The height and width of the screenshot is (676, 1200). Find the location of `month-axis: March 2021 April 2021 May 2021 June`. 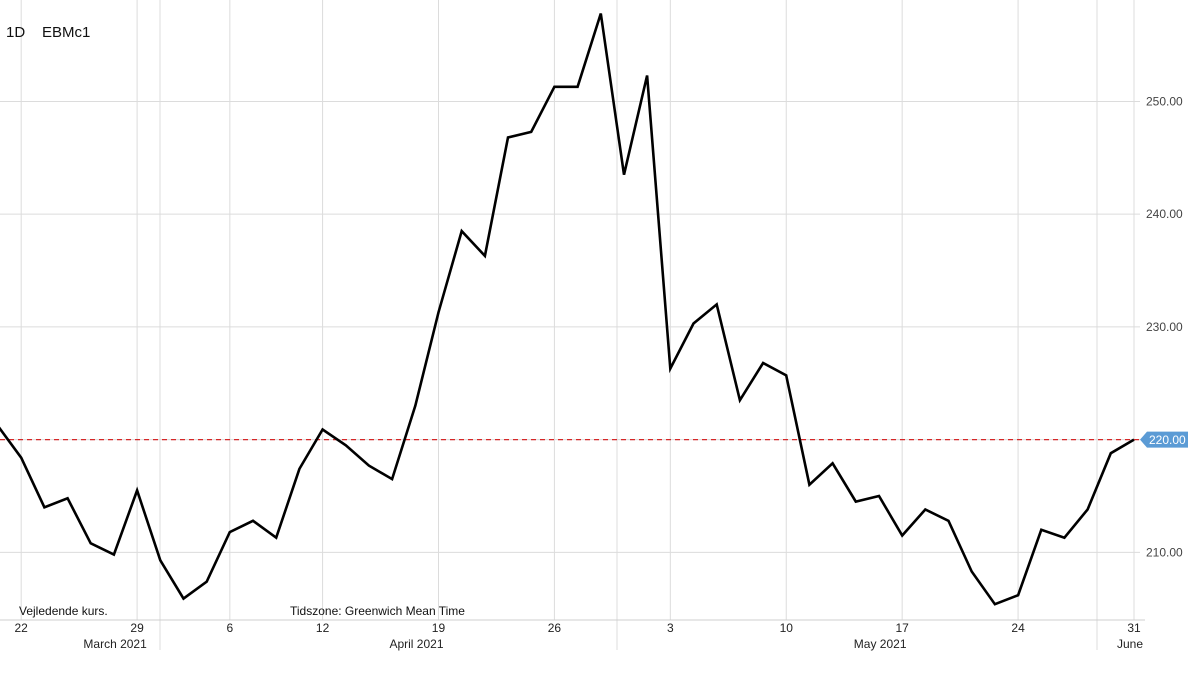

month-axis: March 2021 April 2021 May 2021 June is located at coordinates (613, 644).